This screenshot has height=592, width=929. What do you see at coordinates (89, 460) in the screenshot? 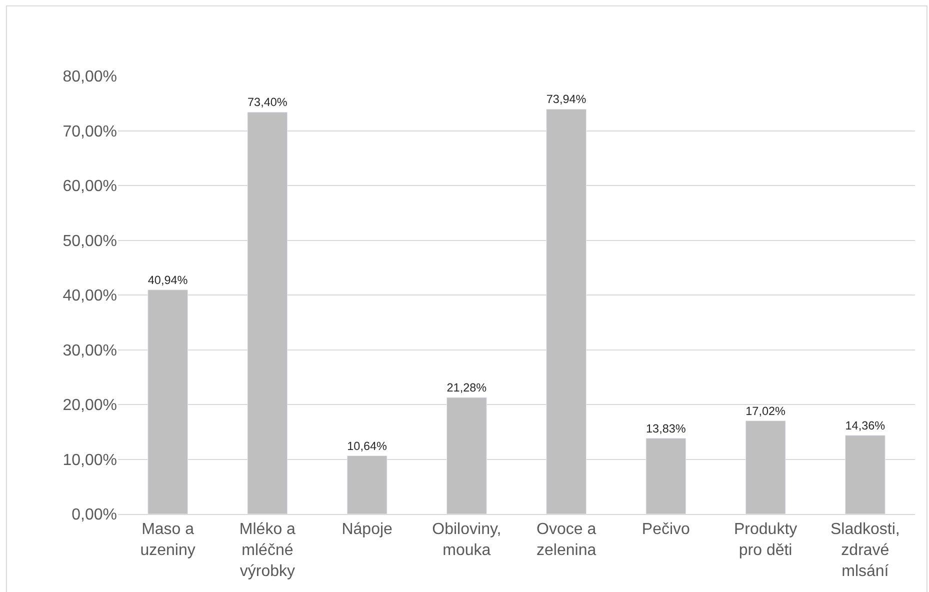
I see `y-tick-label: 10,00%` at bounding box center [89, 460].